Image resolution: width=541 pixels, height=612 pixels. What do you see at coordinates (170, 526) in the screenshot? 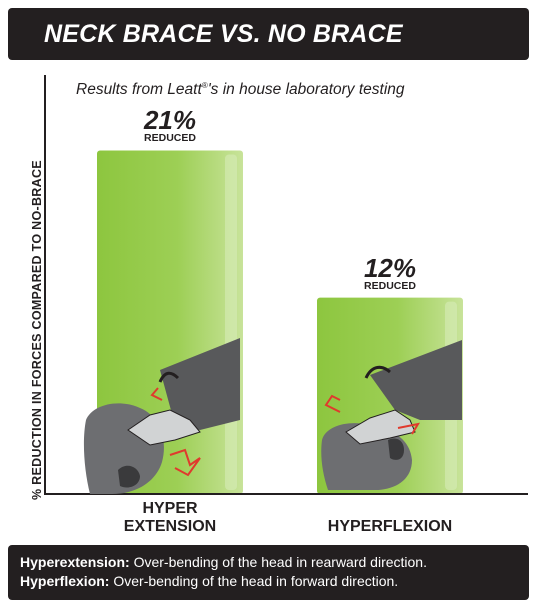
I see `category-label-line: EXTENSION` at bounding box center [170, 526].